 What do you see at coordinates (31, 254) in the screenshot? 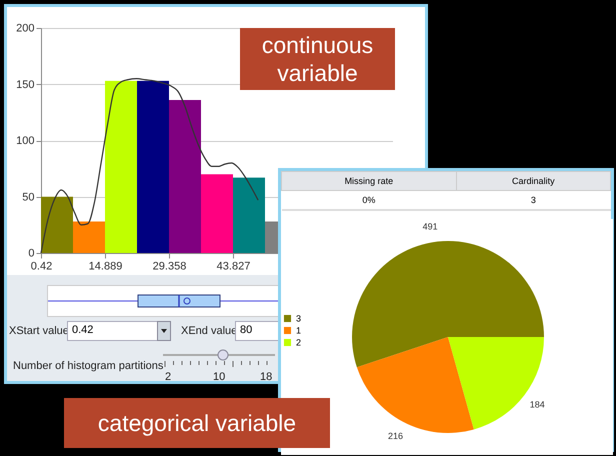
I see `y-tick-label: 0` at bounding box center [31, 254].